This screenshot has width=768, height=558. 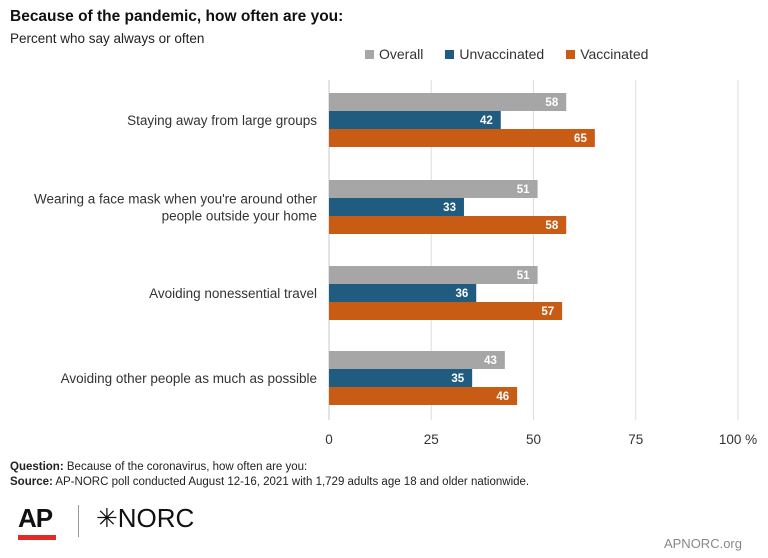 I want to click on data-label: 65, so click(x=580, y=139).